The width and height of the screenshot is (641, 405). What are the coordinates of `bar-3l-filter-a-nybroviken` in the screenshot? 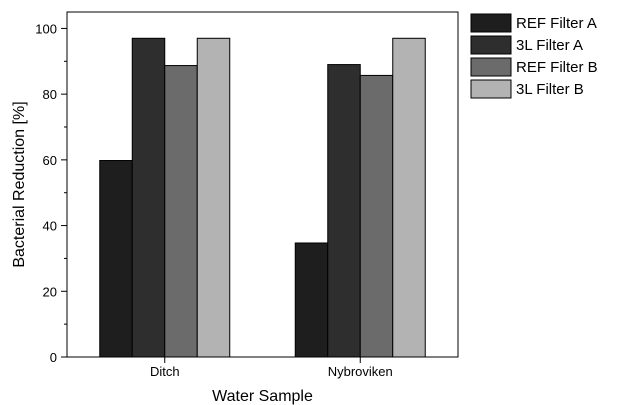 It's located at (344, 211).